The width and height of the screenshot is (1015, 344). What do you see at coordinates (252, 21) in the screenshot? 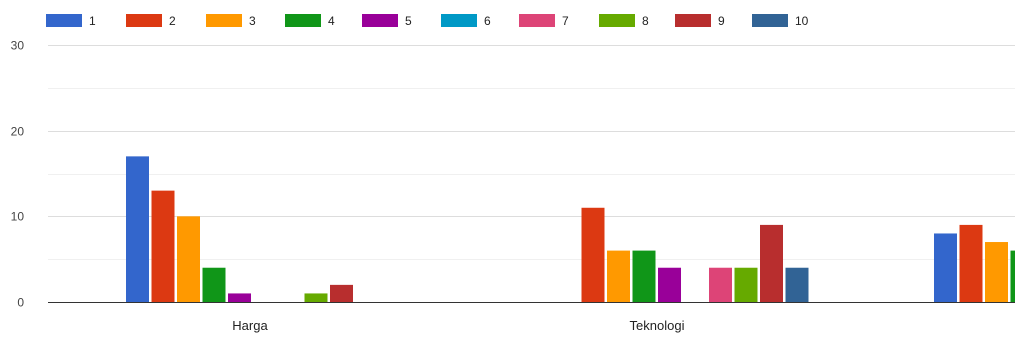
I see `legend-label: 3` at bounding box center [252, 21].